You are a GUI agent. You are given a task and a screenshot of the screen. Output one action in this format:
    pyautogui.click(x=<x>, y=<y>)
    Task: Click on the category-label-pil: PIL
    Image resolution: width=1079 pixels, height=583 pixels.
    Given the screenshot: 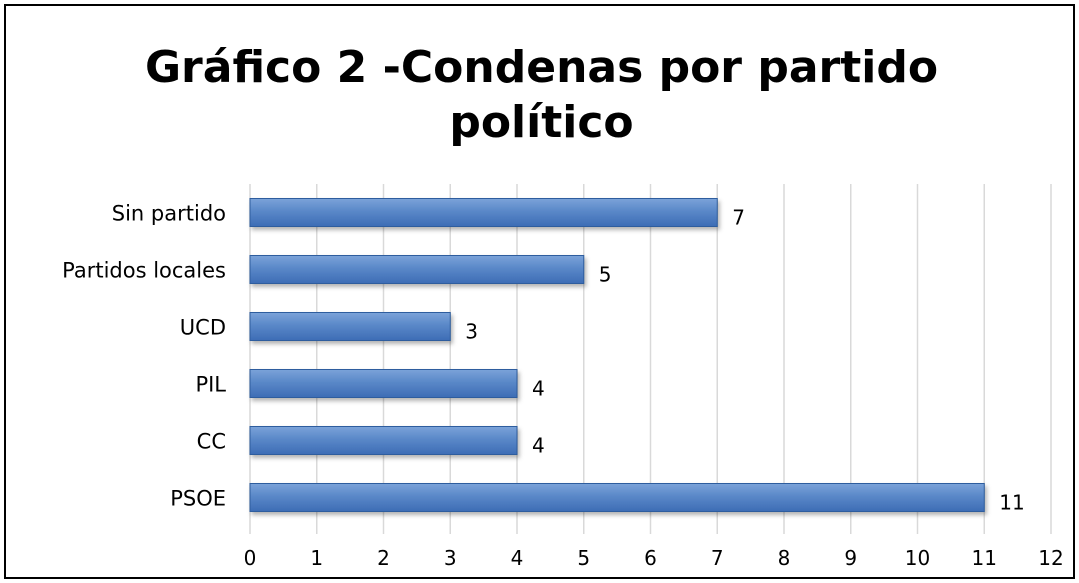 What is the action you would take?
    pyautogui.click(x=210, y=385)
    